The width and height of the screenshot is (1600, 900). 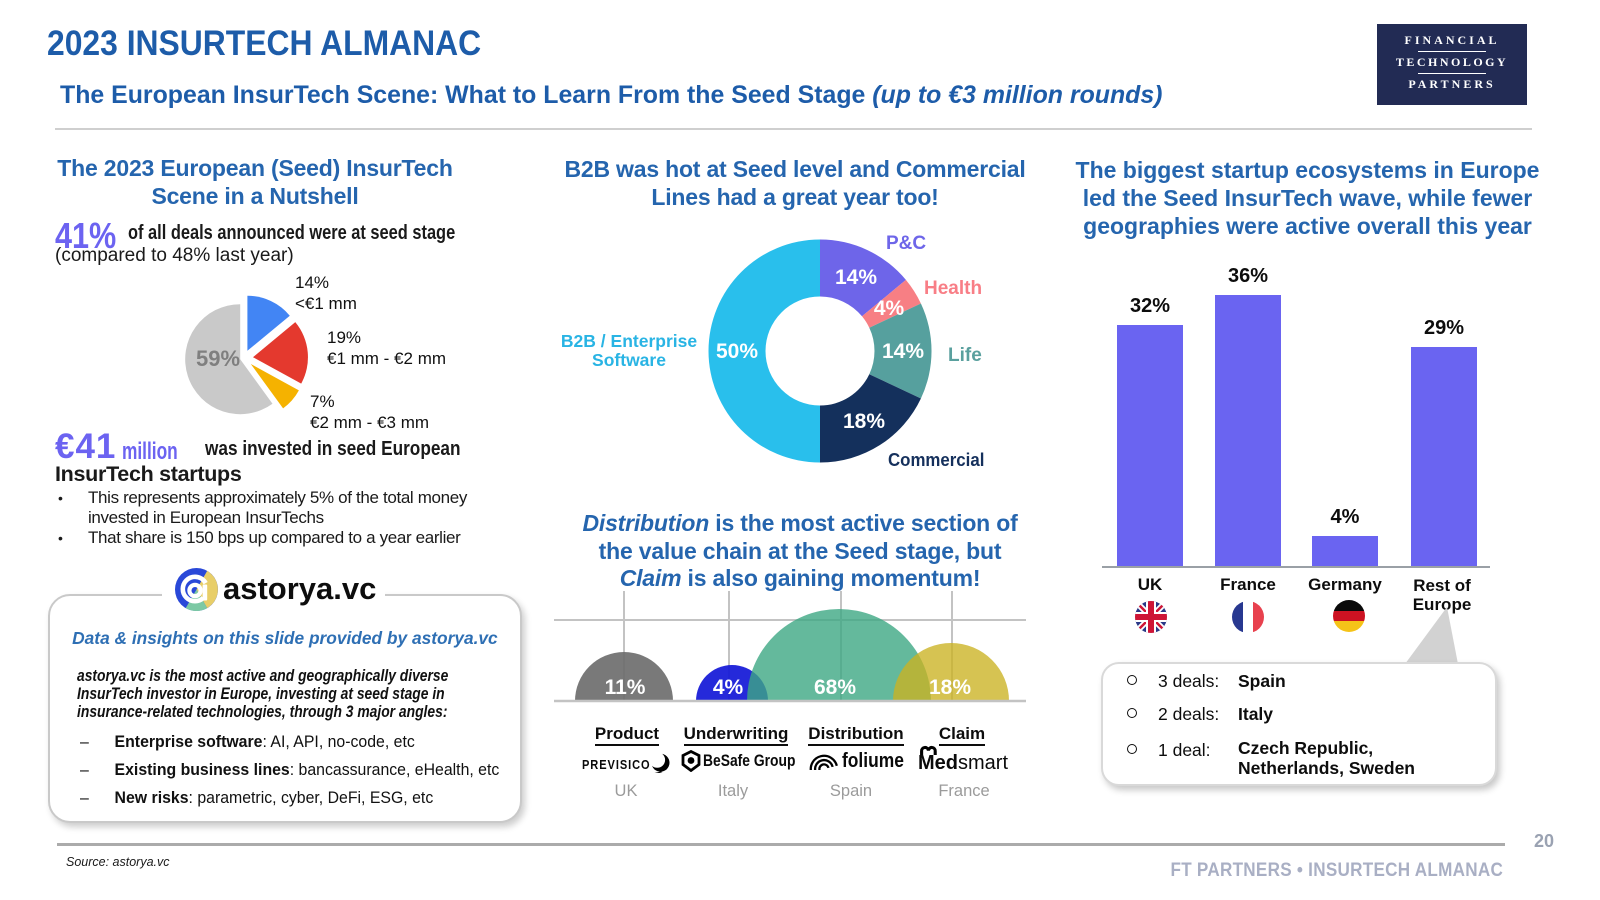 I want to click on svg-text: 18%, so click(x=950, y=687).